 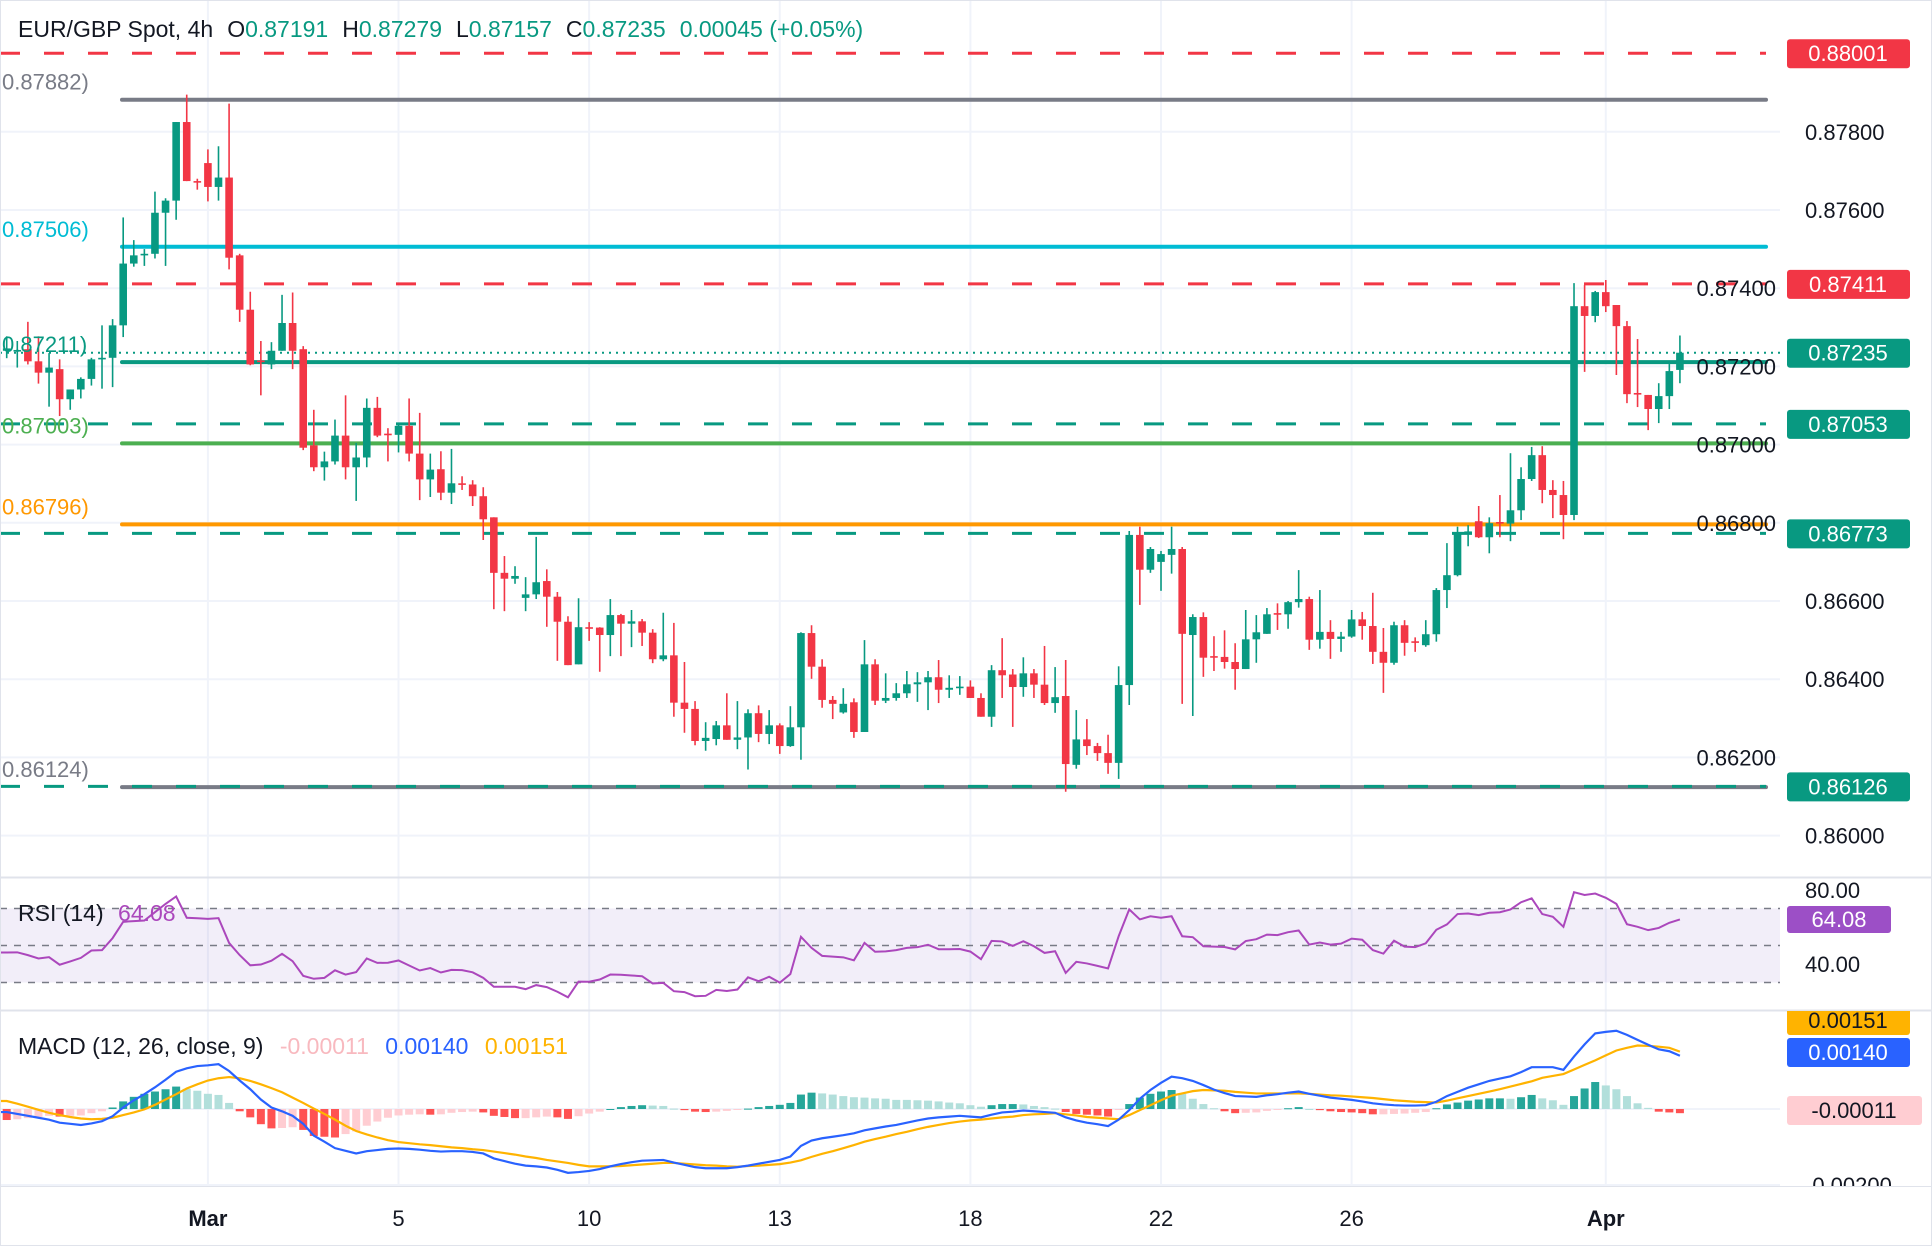 What do you see at coordinates (61, 913) in the screenshot?
I see `rsi-title: RSI (14)` at bounding box center [61, 913].